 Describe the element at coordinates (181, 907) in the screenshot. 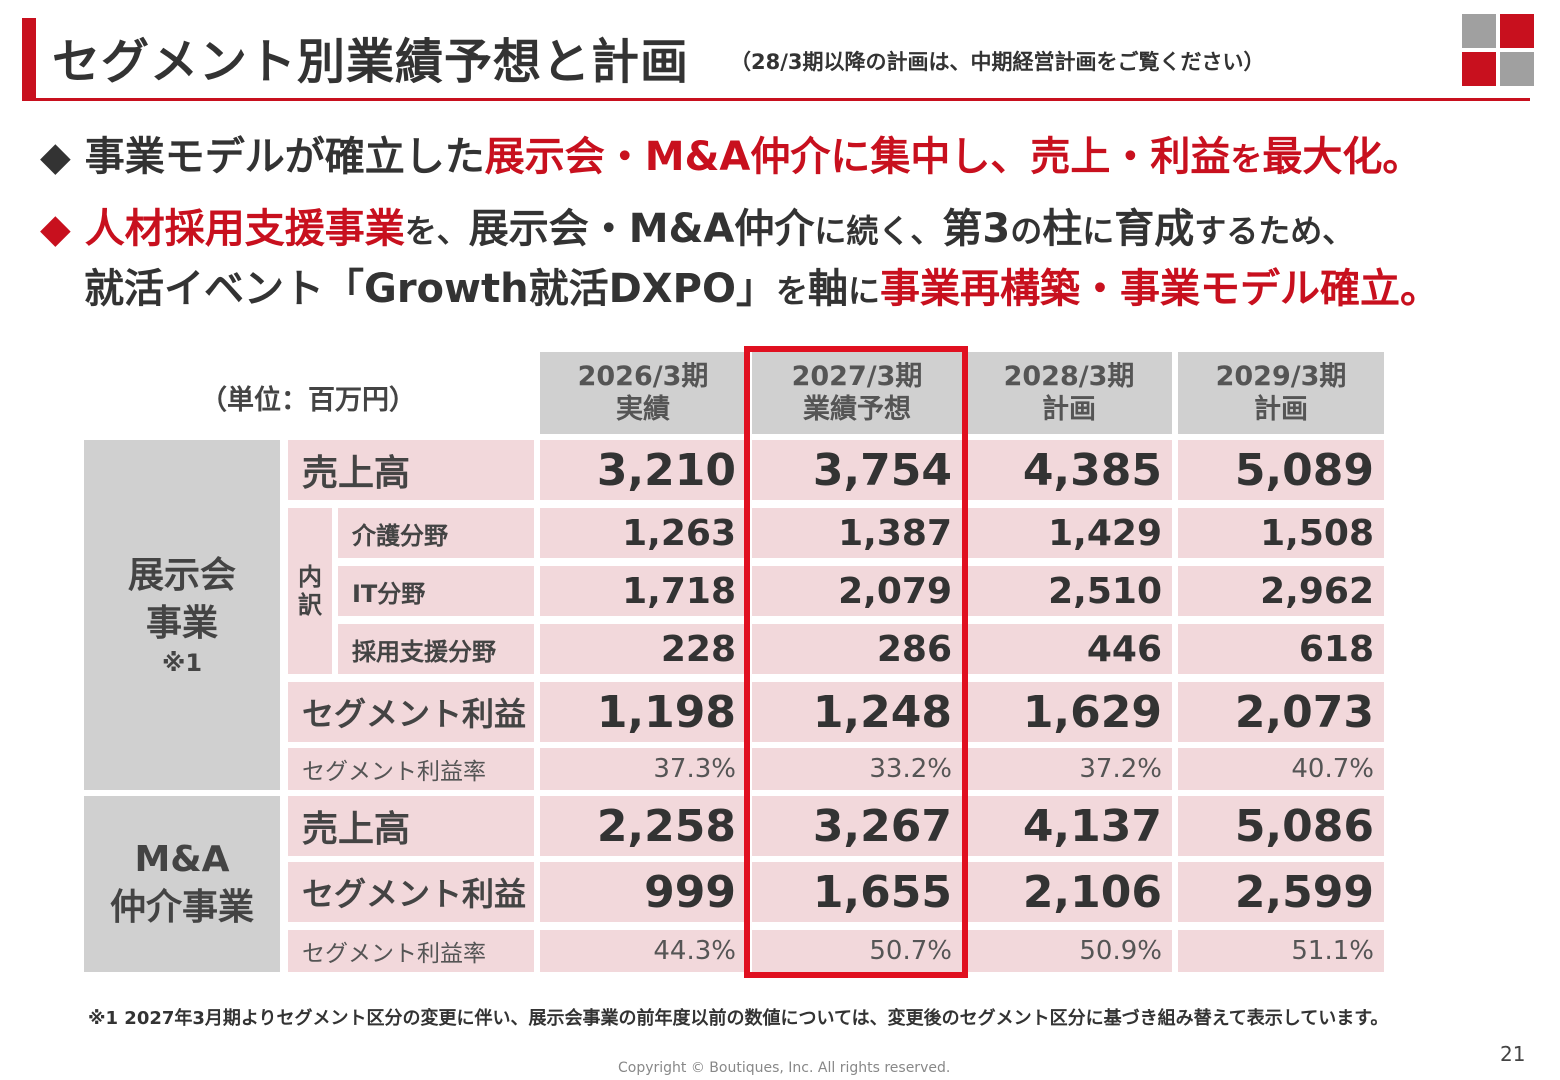

I see `segment-name-line2: 仲介事業` at that location.